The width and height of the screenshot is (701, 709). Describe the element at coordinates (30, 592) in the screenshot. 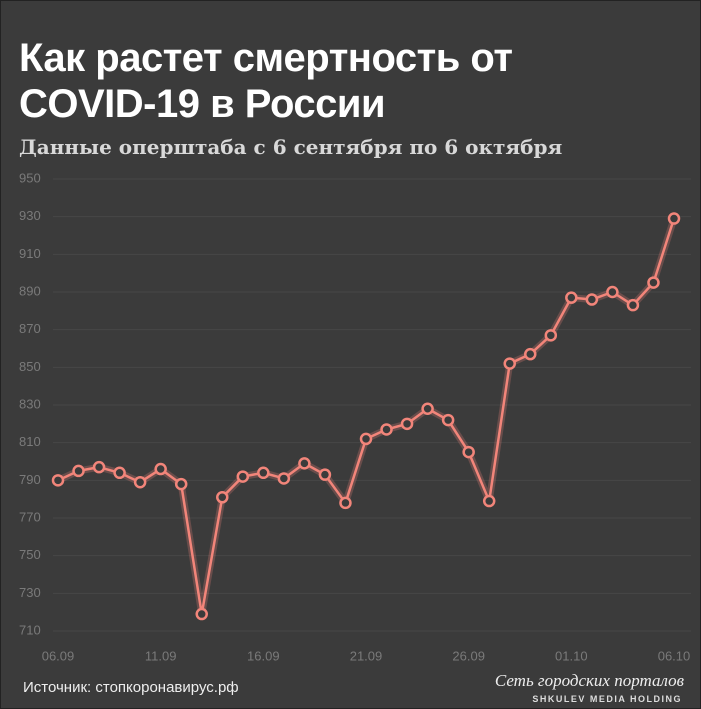

I see `y-tick-label: 730` at that location.